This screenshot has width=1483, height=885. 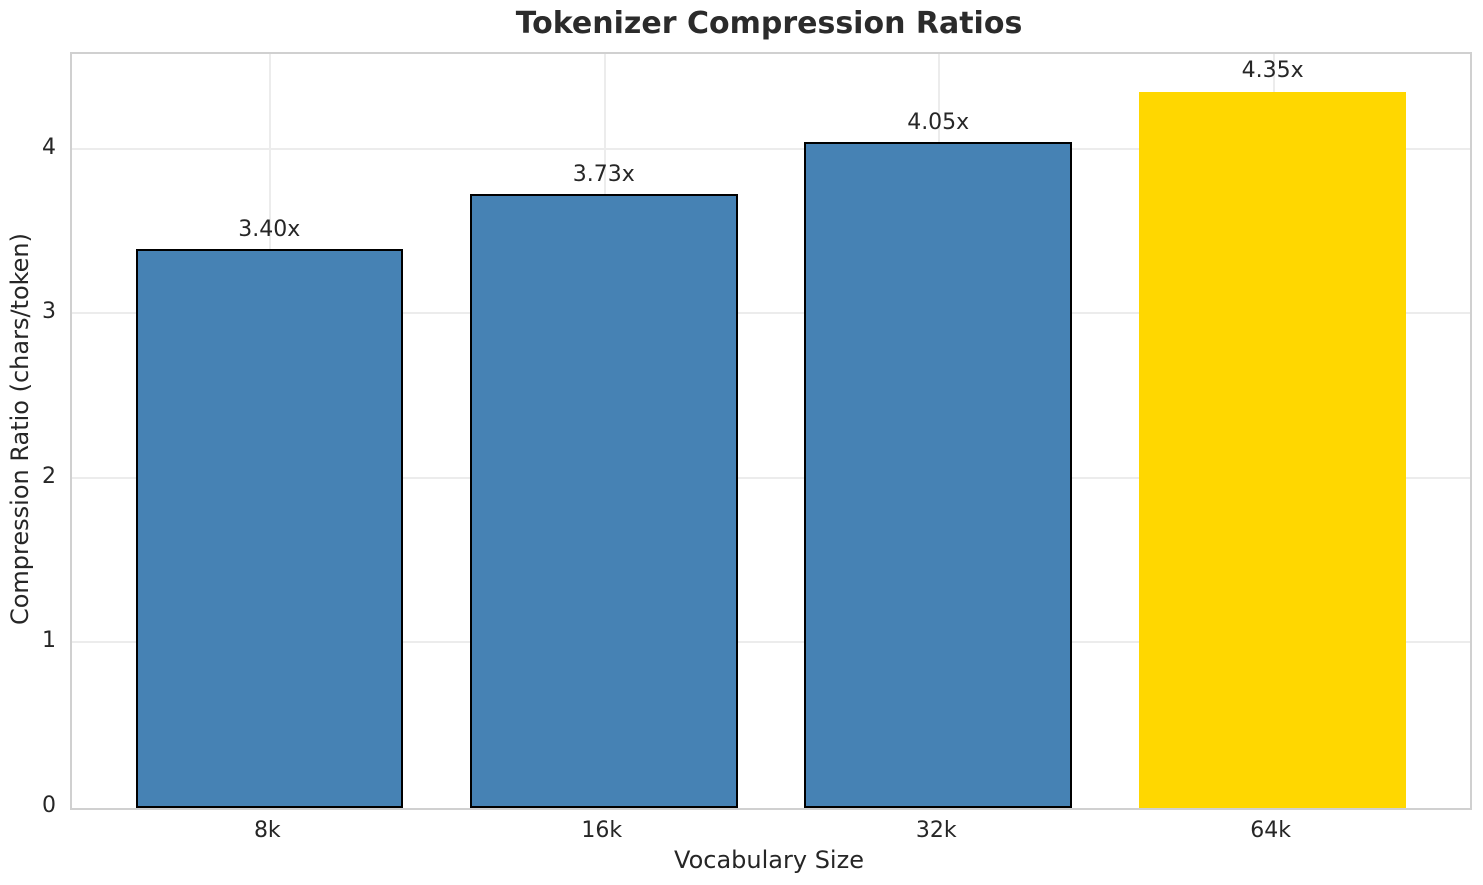 What do you see at coordinates (603, 175) in the screenshot?
I see `bar-value-label: 3.73x` at bounding box center [603, 175].